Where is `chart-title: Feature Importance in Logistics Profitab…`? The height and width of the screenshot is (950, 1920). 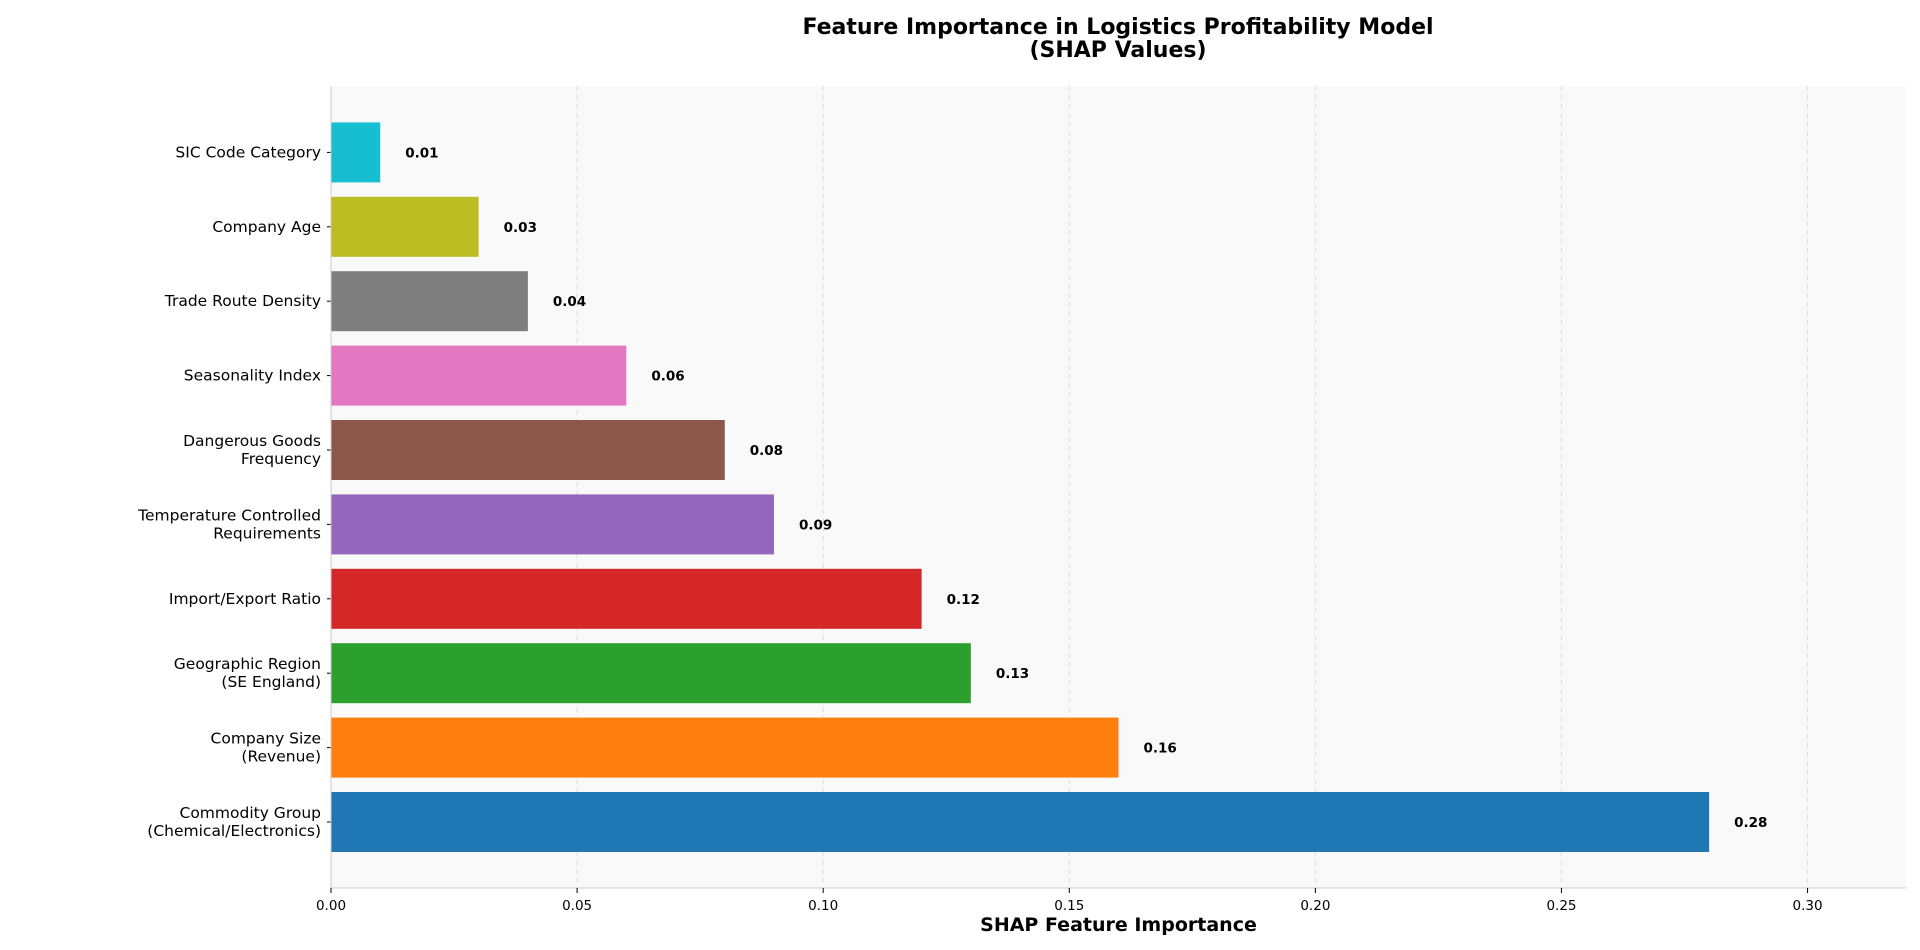
chart-title: Feature Importance in Logistics Profitab… is located at coordinates (1117, 27).